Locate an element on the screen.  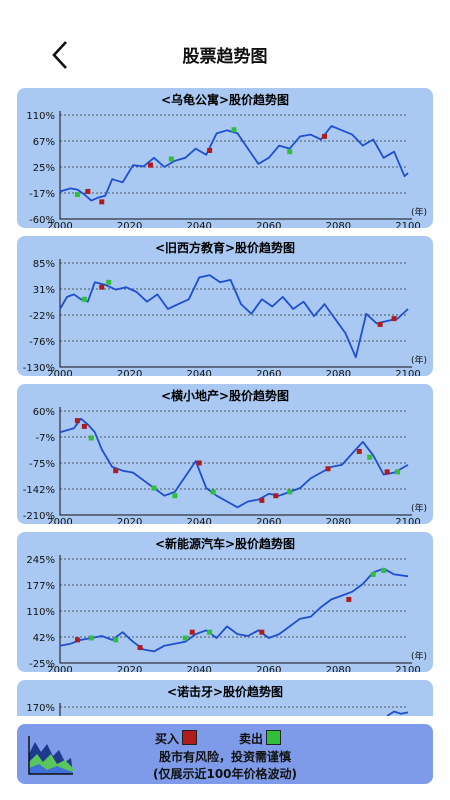
legend-buy-label: 买入 is located at coordinates (167, 739).